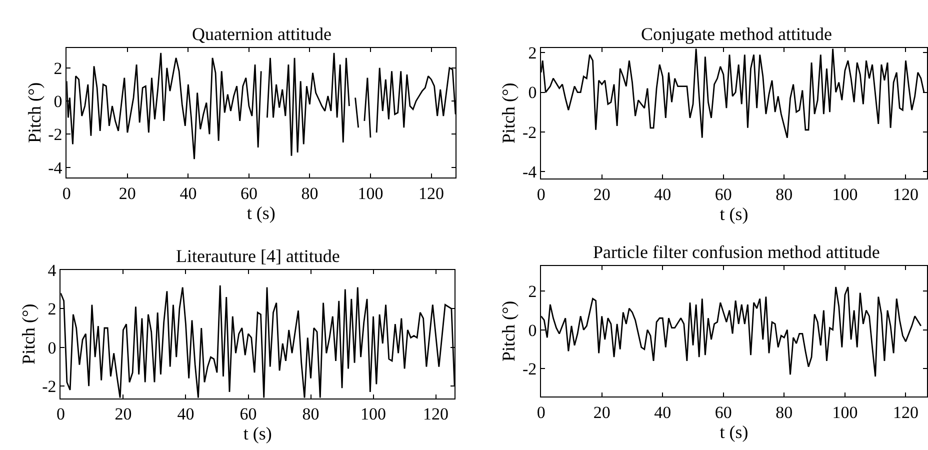 The image size is (928, 450). I want to click on y-tick-label: 4, so click(52, 270).